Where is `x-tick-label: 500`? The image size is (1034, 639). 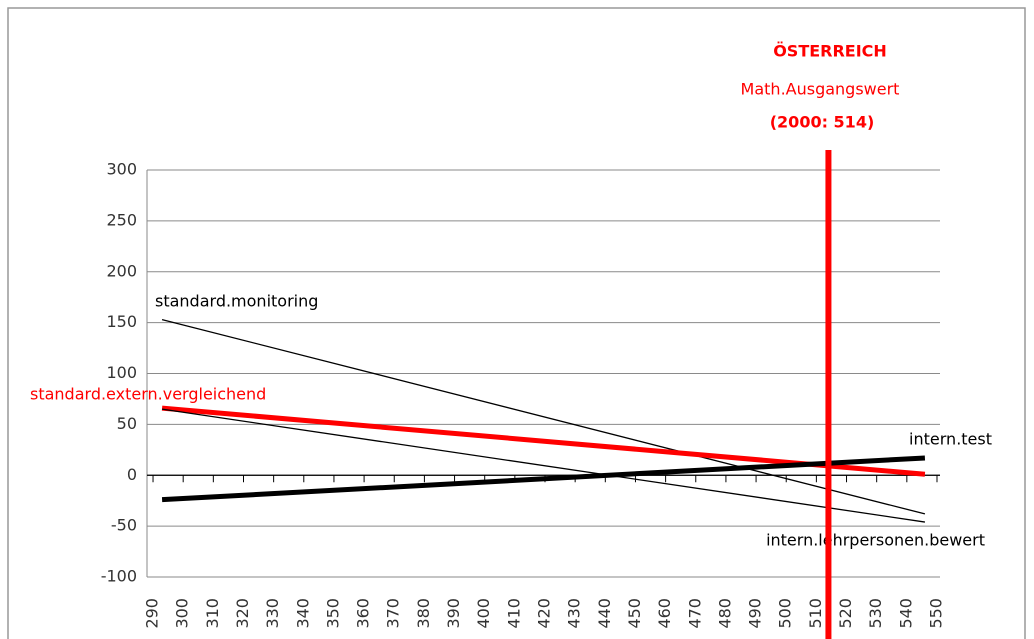
x-tick-label: 500 is located at coordinates (785, 613).